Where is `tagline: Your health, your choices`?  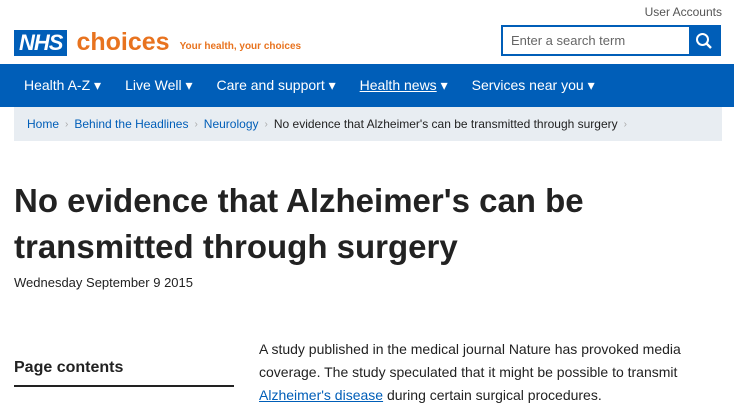 tagline: Your health, your choices is located at coordinates (240, 46).